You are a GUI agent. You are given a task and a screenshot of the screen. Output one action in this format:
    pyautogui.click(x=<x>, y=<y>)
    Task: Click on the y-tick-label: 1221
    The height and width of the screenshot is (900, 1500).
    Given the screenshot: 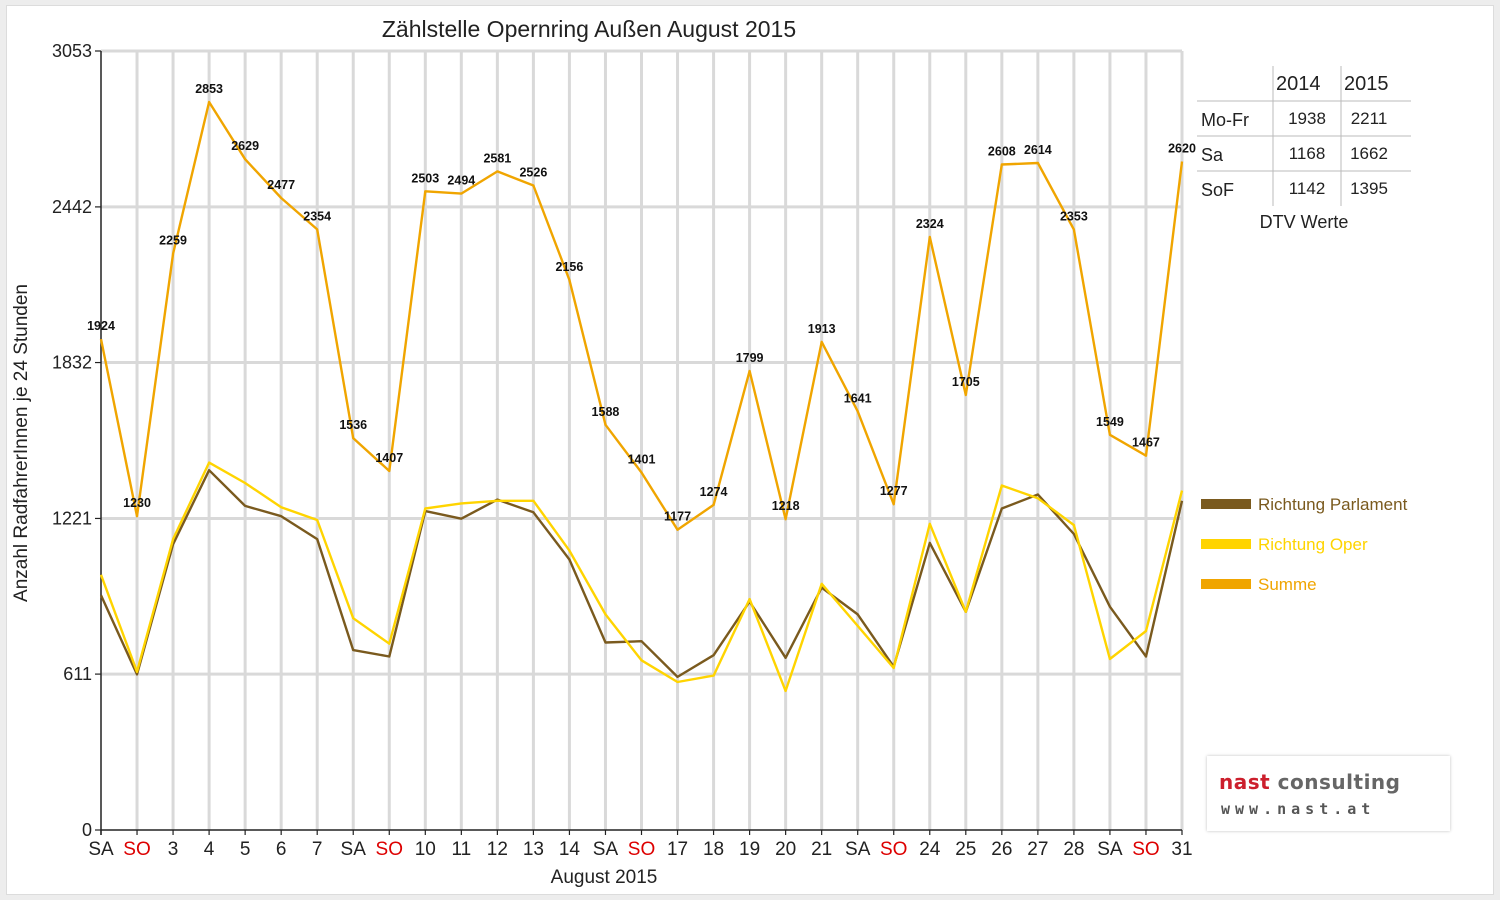 What is the action you would take?
    pyautogui.click(x=72, y=518)
    